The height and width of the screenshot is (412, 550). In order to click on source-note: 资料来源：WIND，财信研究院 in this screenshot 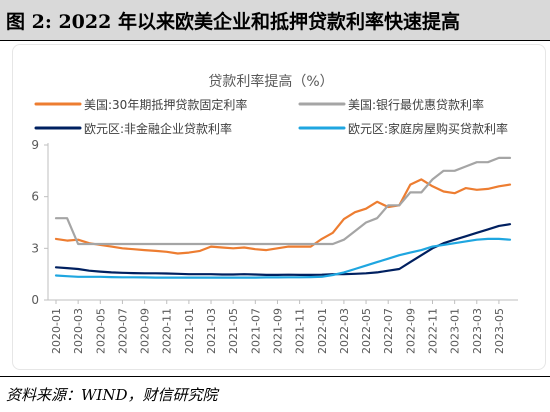, I will do `click(112, 395)`.